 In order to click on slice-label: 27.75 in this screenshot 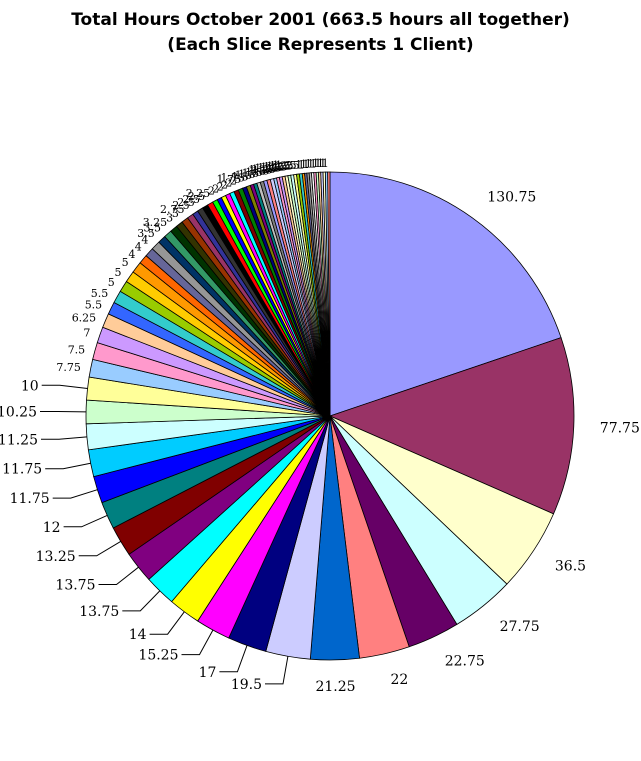, I will do `click(520, 627)`.